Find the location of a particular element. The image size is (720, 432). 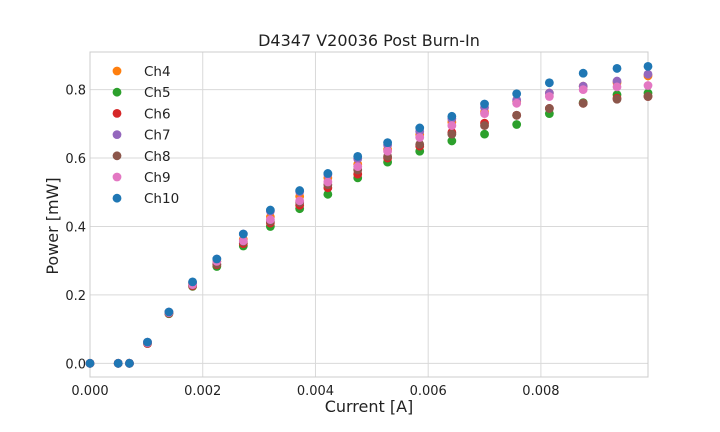

legend-label: Ch9 is located at coordinates (157, 178).